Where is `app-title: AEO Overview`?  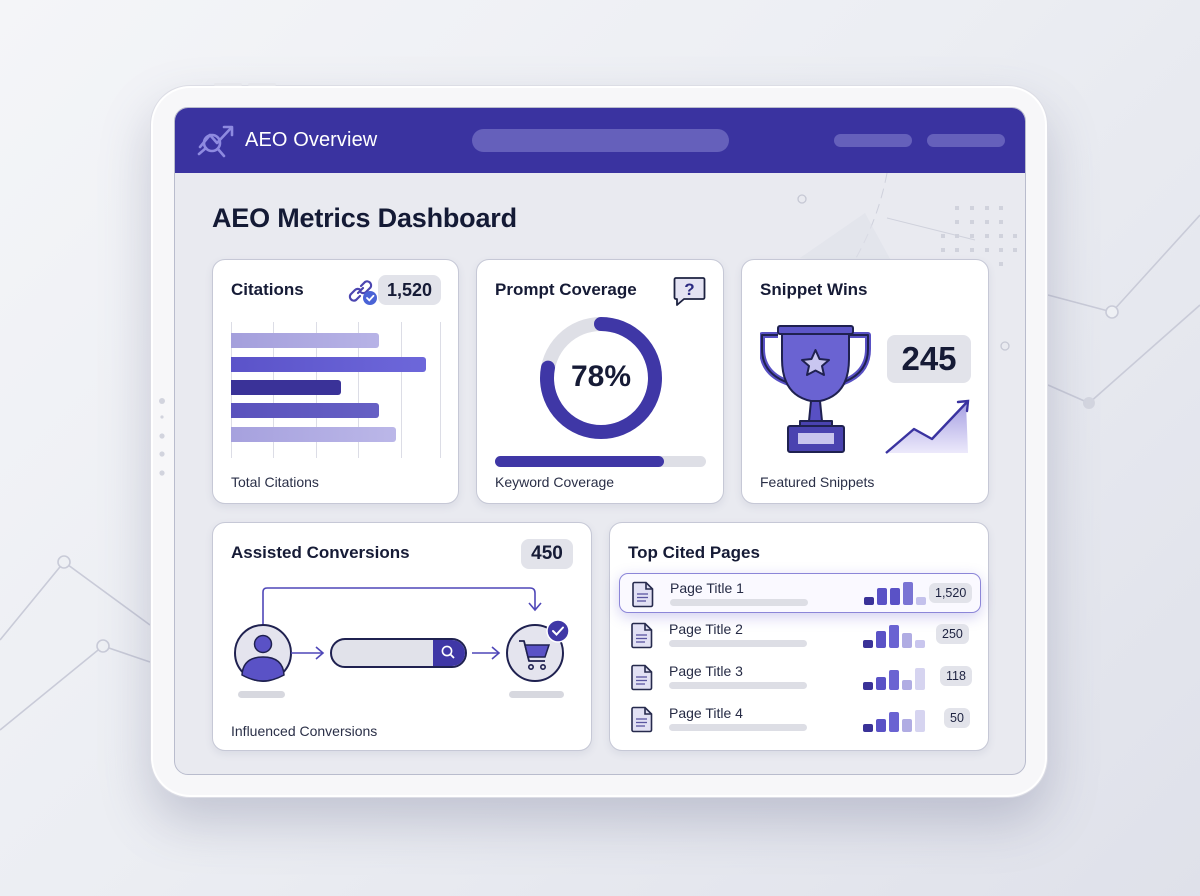 app-title: AEO Overview is located at coordinates (311, 140).